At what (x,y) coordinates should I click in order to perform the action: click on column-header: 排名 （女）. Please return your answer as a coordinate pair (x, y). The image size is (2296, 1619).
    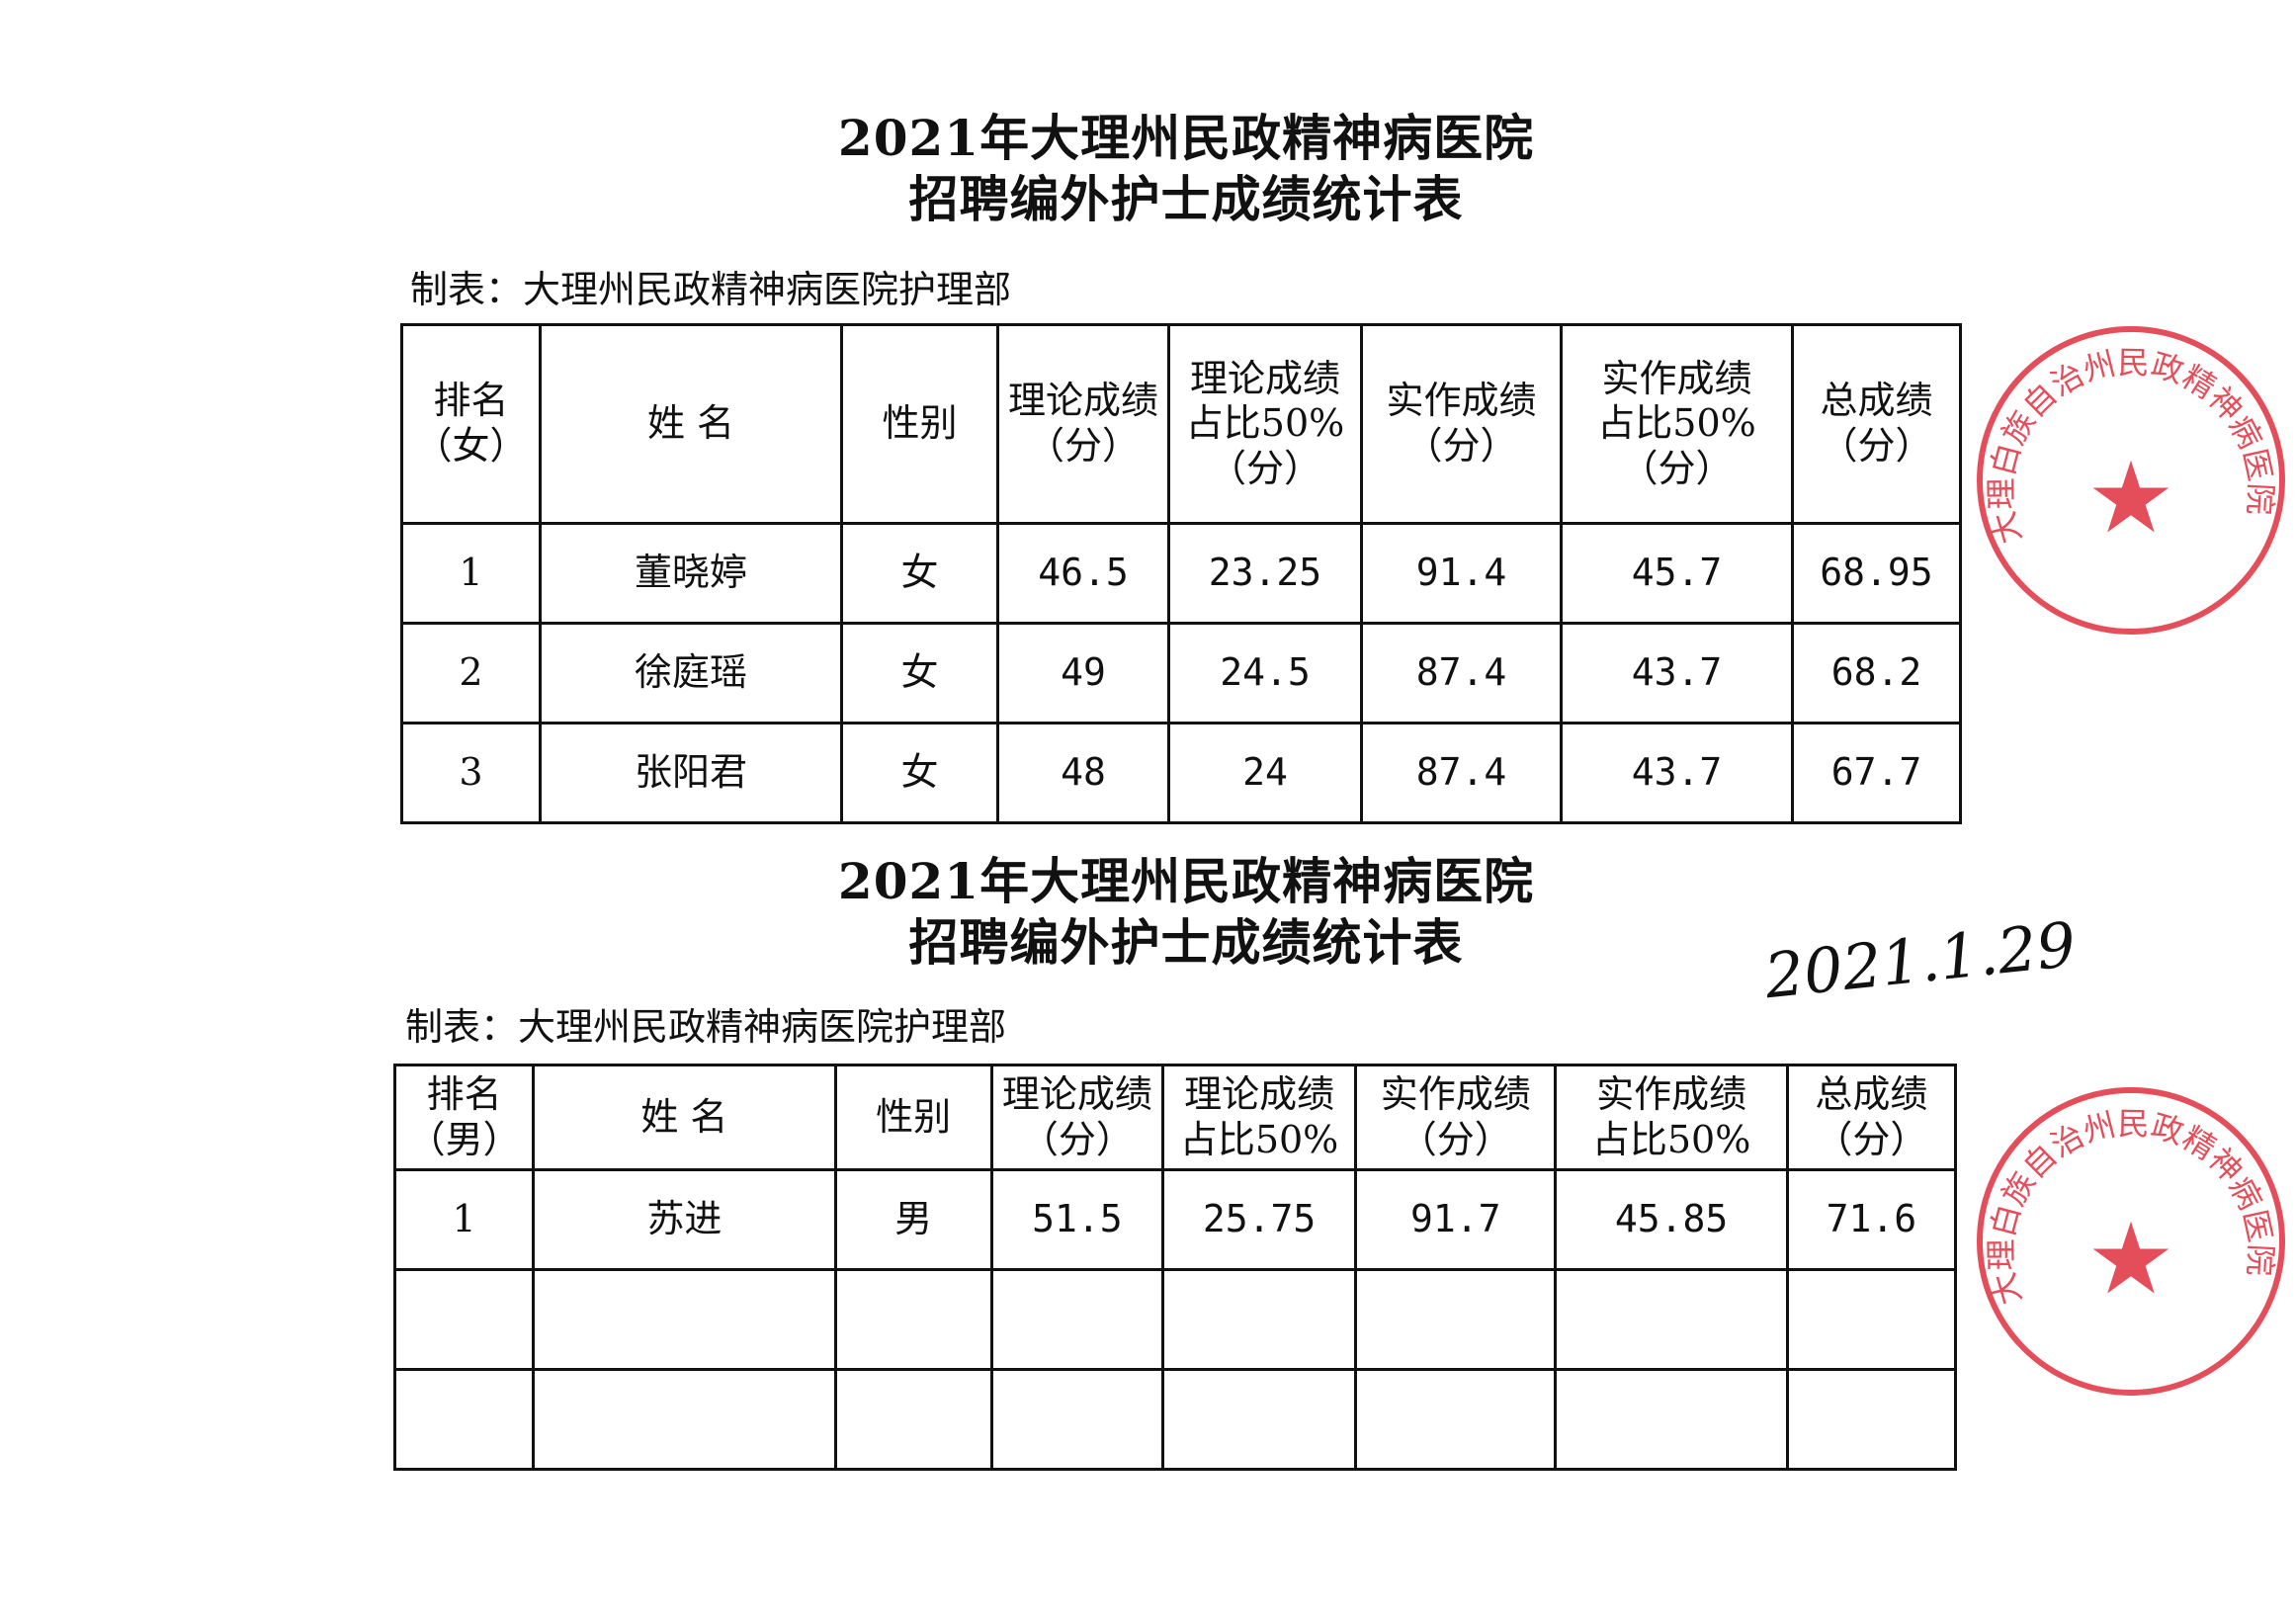
    Looking at the image, I should click on (471, 424).